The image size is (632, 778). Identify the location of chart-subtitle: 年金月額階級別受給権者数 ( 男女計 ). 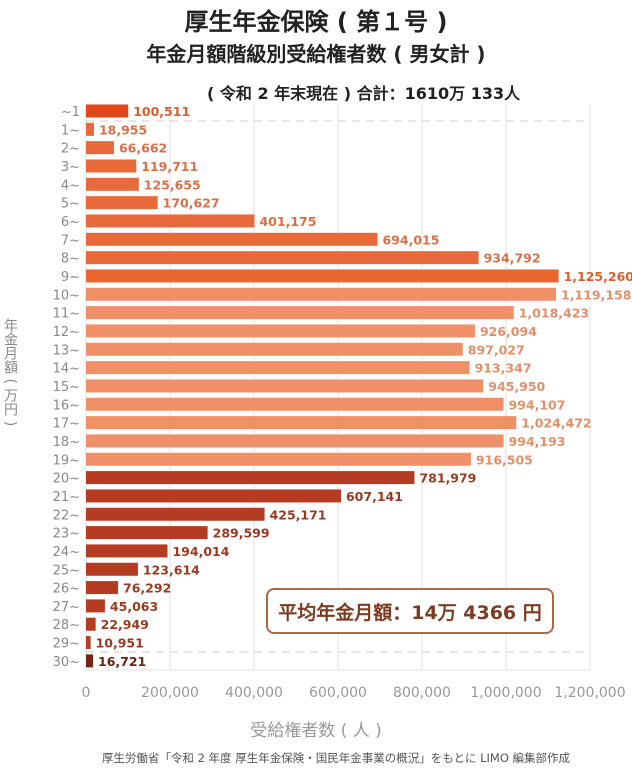
(316, 54).